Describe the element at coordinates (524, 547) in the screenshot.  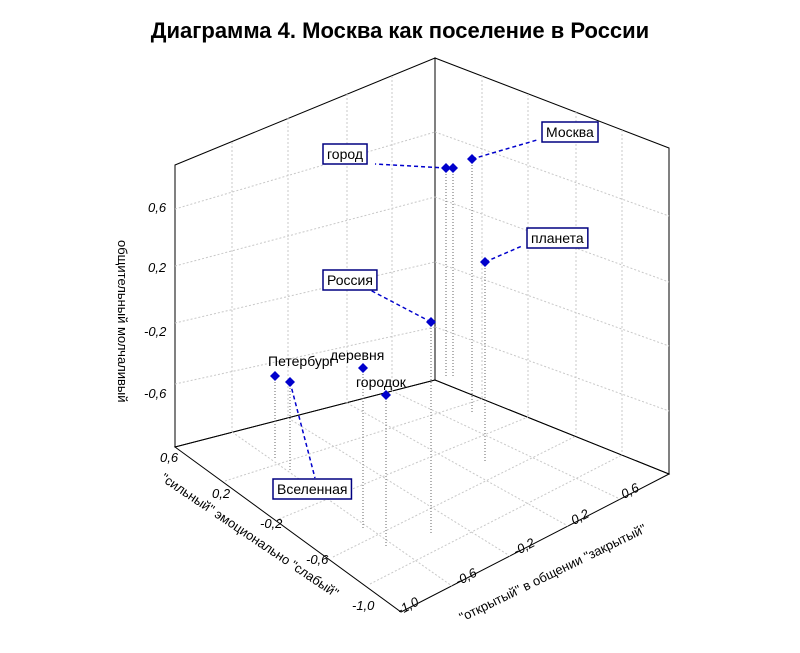
I see `x-tick: -0,2` at that location.